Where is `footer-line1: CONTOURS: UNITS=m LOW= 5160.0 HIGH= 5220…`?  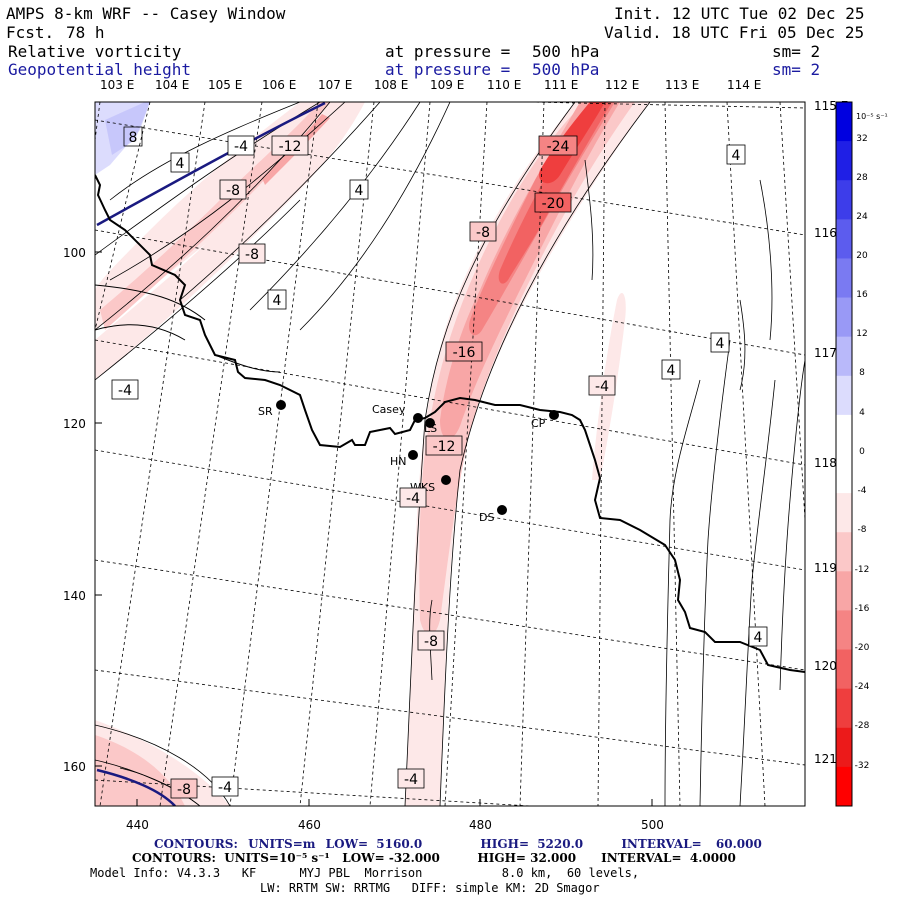 footer-line1: CONTOURS: UNITS=m LOW= 5160.0 HIGH= 5220… is located at coordinates (458, 844).